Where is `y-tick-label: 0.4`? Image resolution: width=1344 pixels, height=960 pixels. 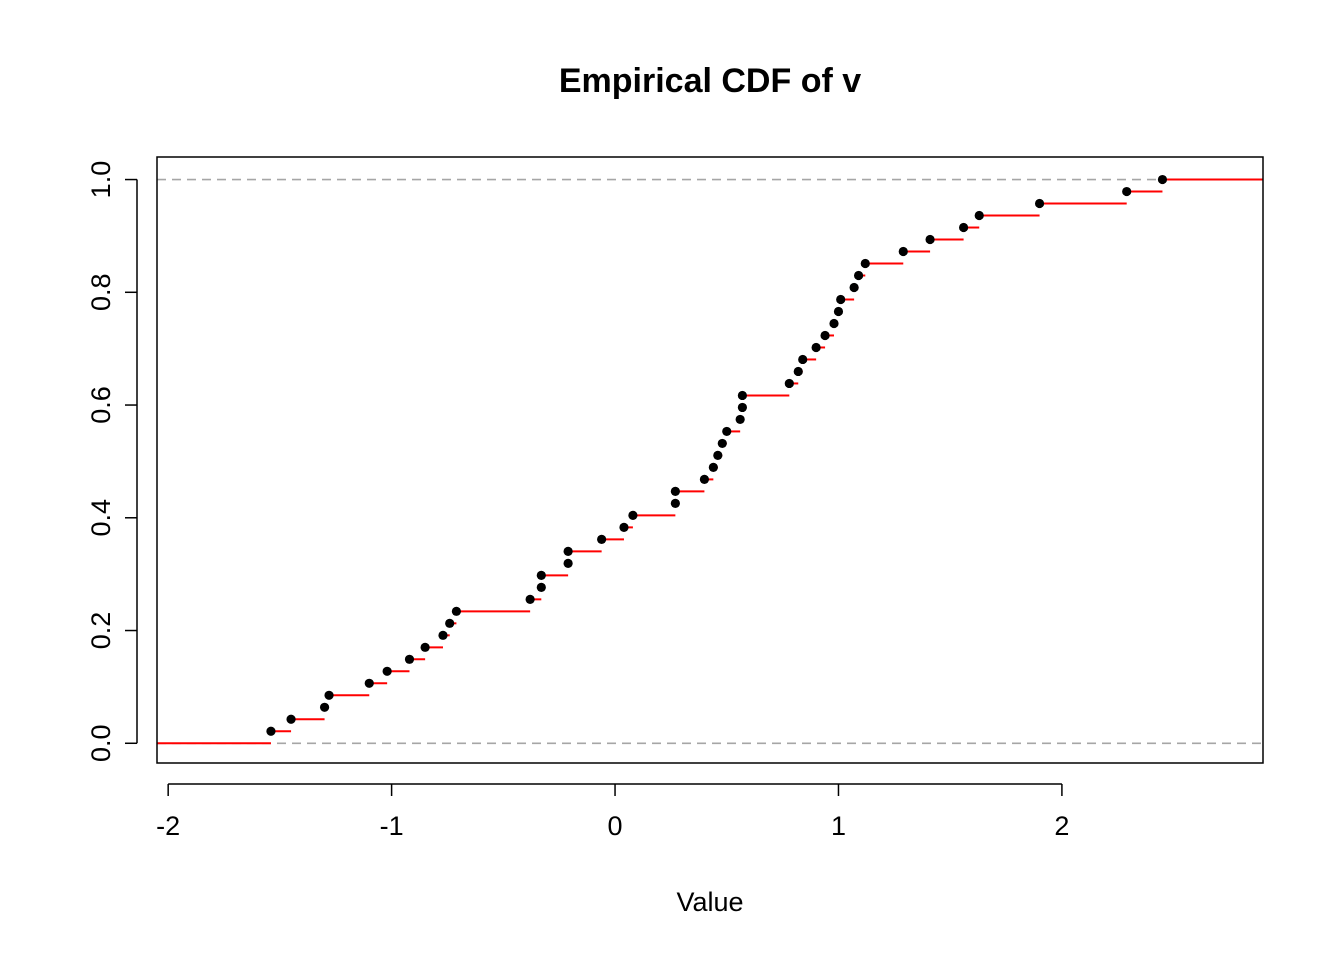
y-tick-label: 0.4 is located at coordinates (101, 518).